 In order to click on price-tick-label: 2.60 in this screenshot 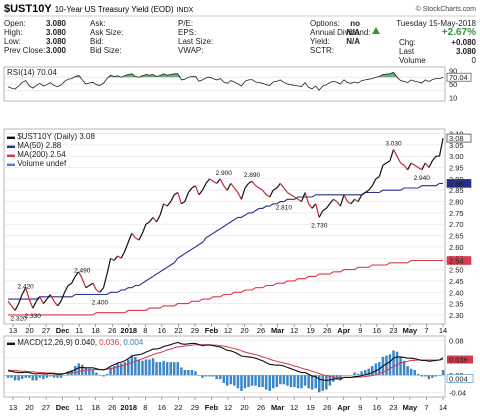, I will do `click(456, 247)`.